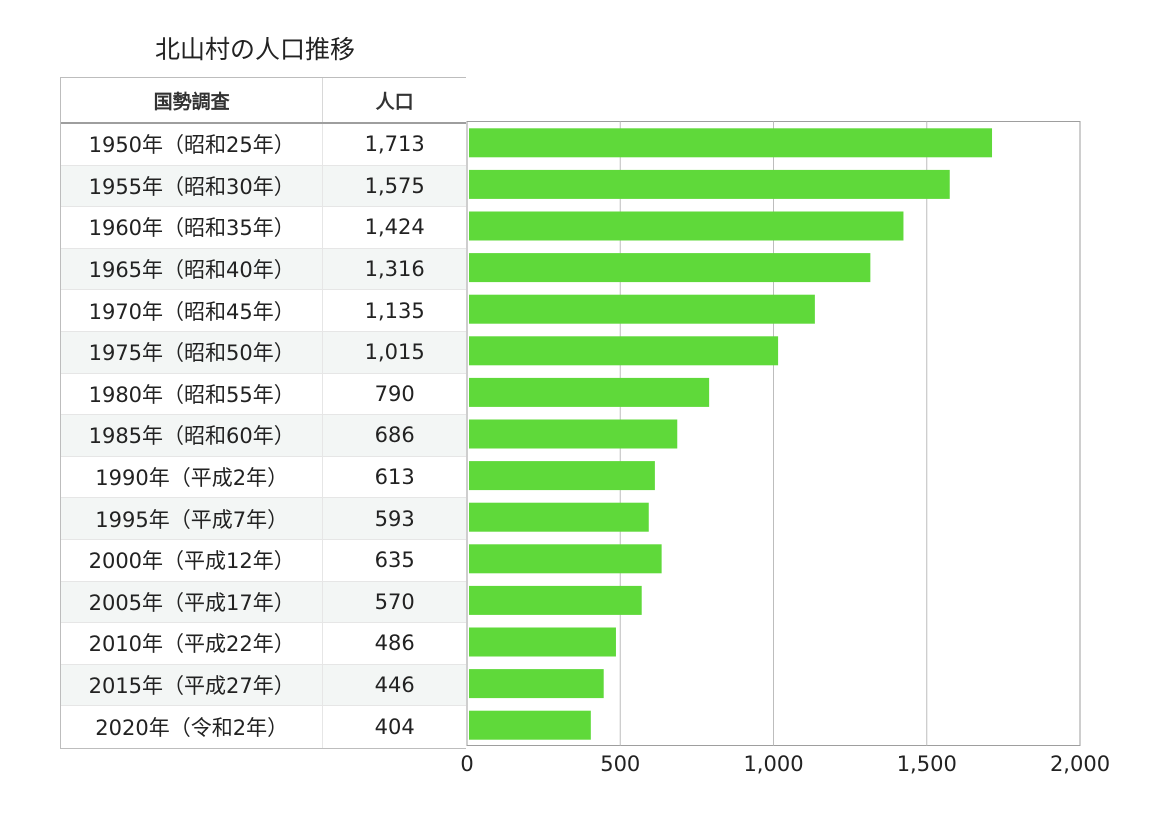 This screenshot has width=1170, height=817. I want to click on table-row: 1980年（昭和55年） 790, so click(263, 394).